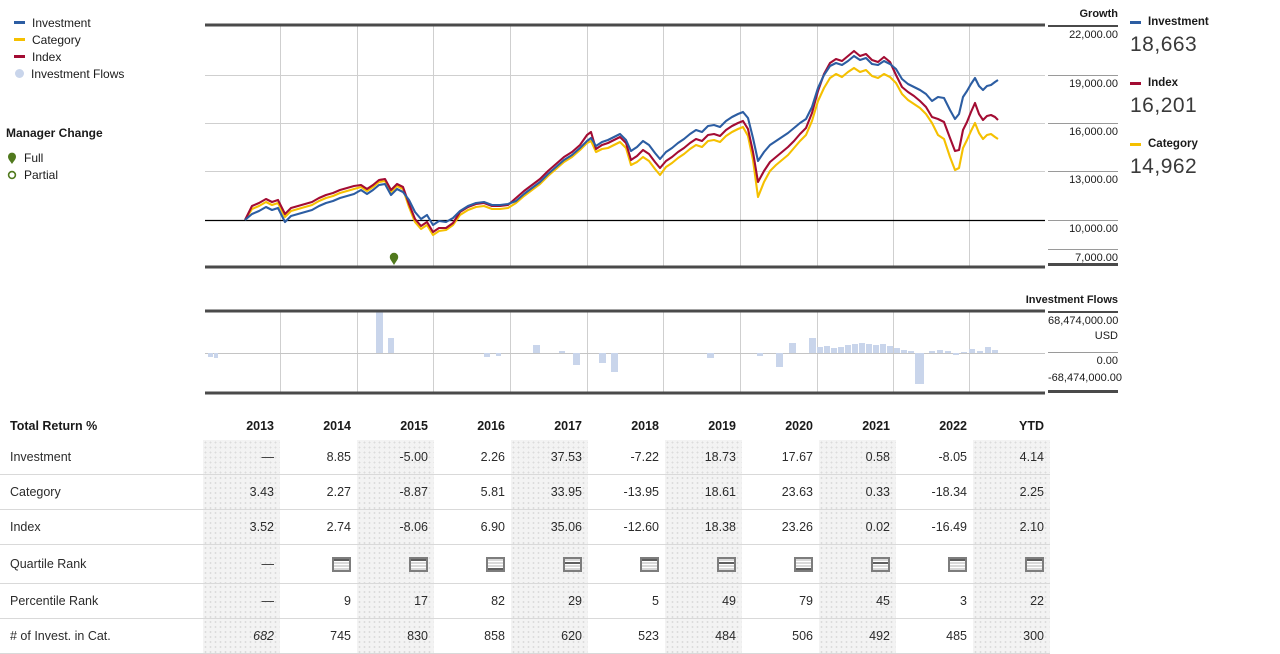 The width and height of the screenshot is (1280, 654). What do you see at coordinates (549, 492) in the screenshot?
I see `value-cell: 33.95` at bounding box center [549, 492].